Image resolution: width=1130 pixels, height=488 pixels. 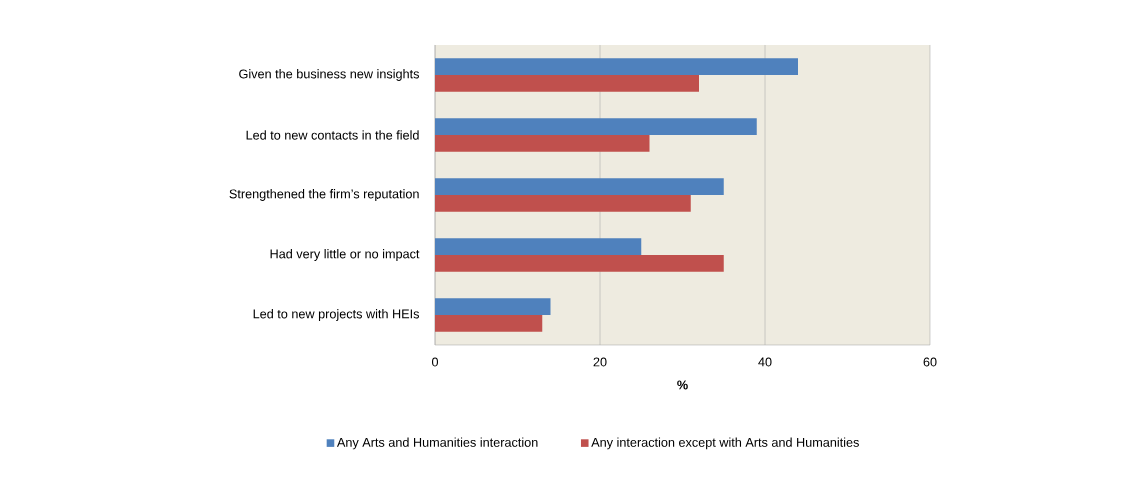 I want to click on x-tick-label: 60, so click(x=930, y=362).